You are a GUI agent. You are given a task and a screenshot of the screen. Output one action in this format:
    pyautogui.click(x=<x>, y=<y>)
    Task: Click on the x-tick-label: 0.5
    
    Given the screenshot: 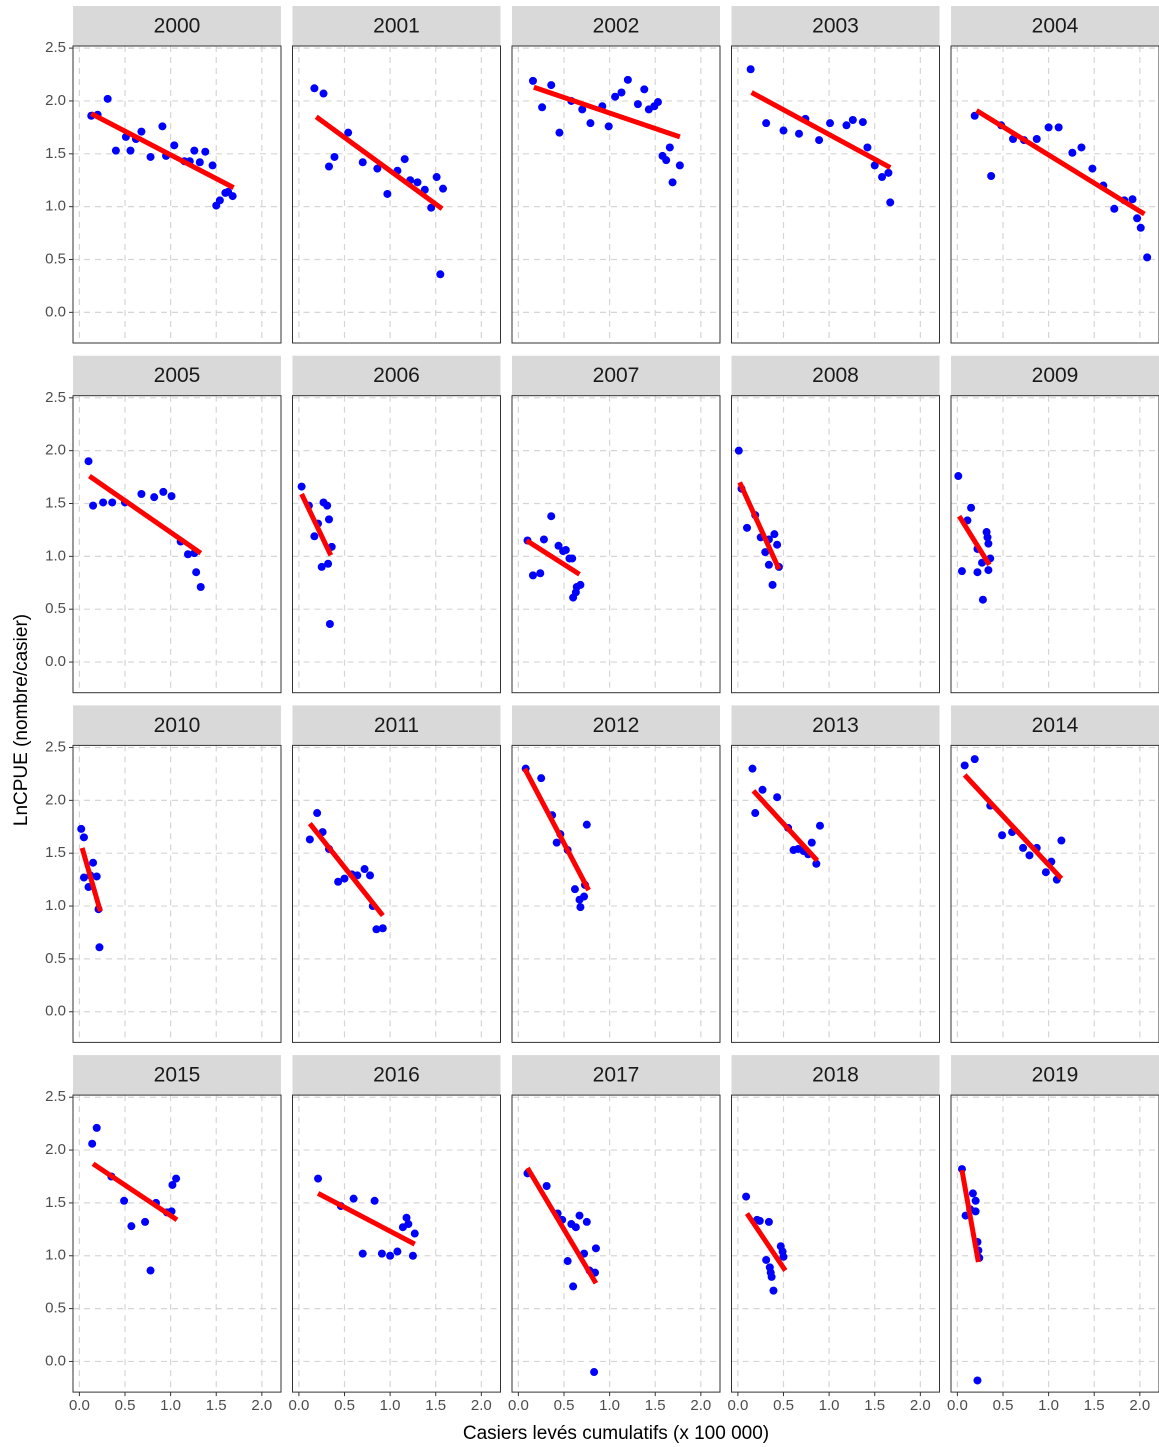 What is the action you would take?
    pyautogui.click(x=125, y=1405)
    